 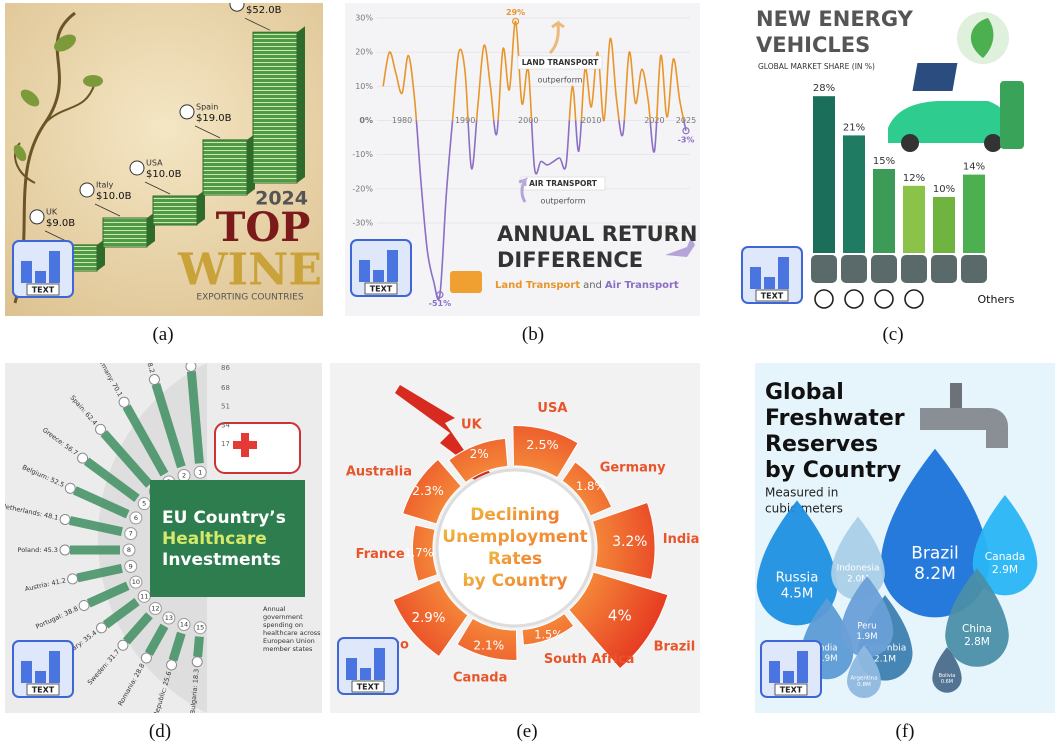 I want to click on title: NEW ENERGY, so click(x=835, y=19).